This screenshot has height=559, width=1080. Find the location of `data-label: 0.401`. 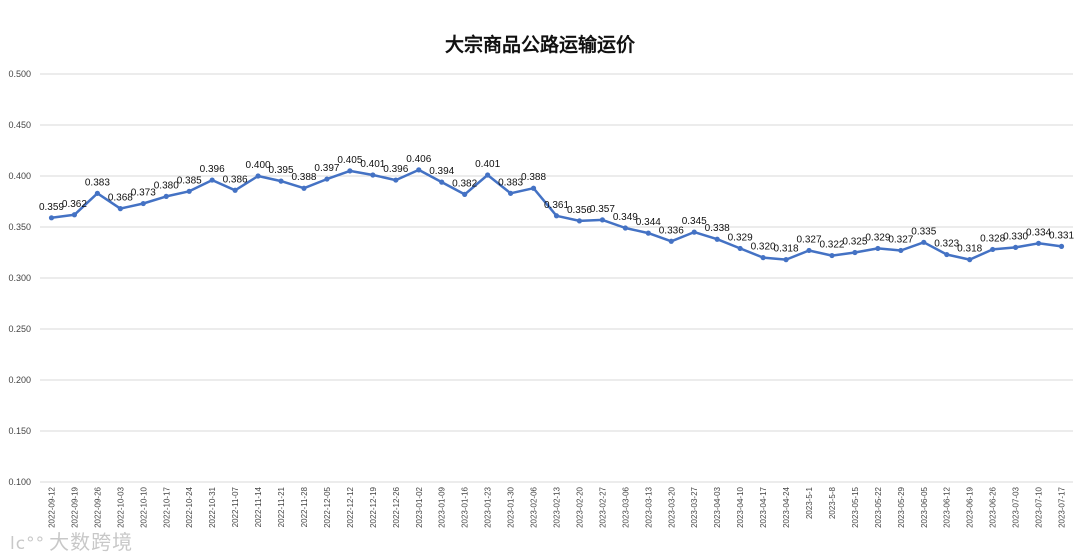

data-label: 0.401 is located at coordinates (487, 164).